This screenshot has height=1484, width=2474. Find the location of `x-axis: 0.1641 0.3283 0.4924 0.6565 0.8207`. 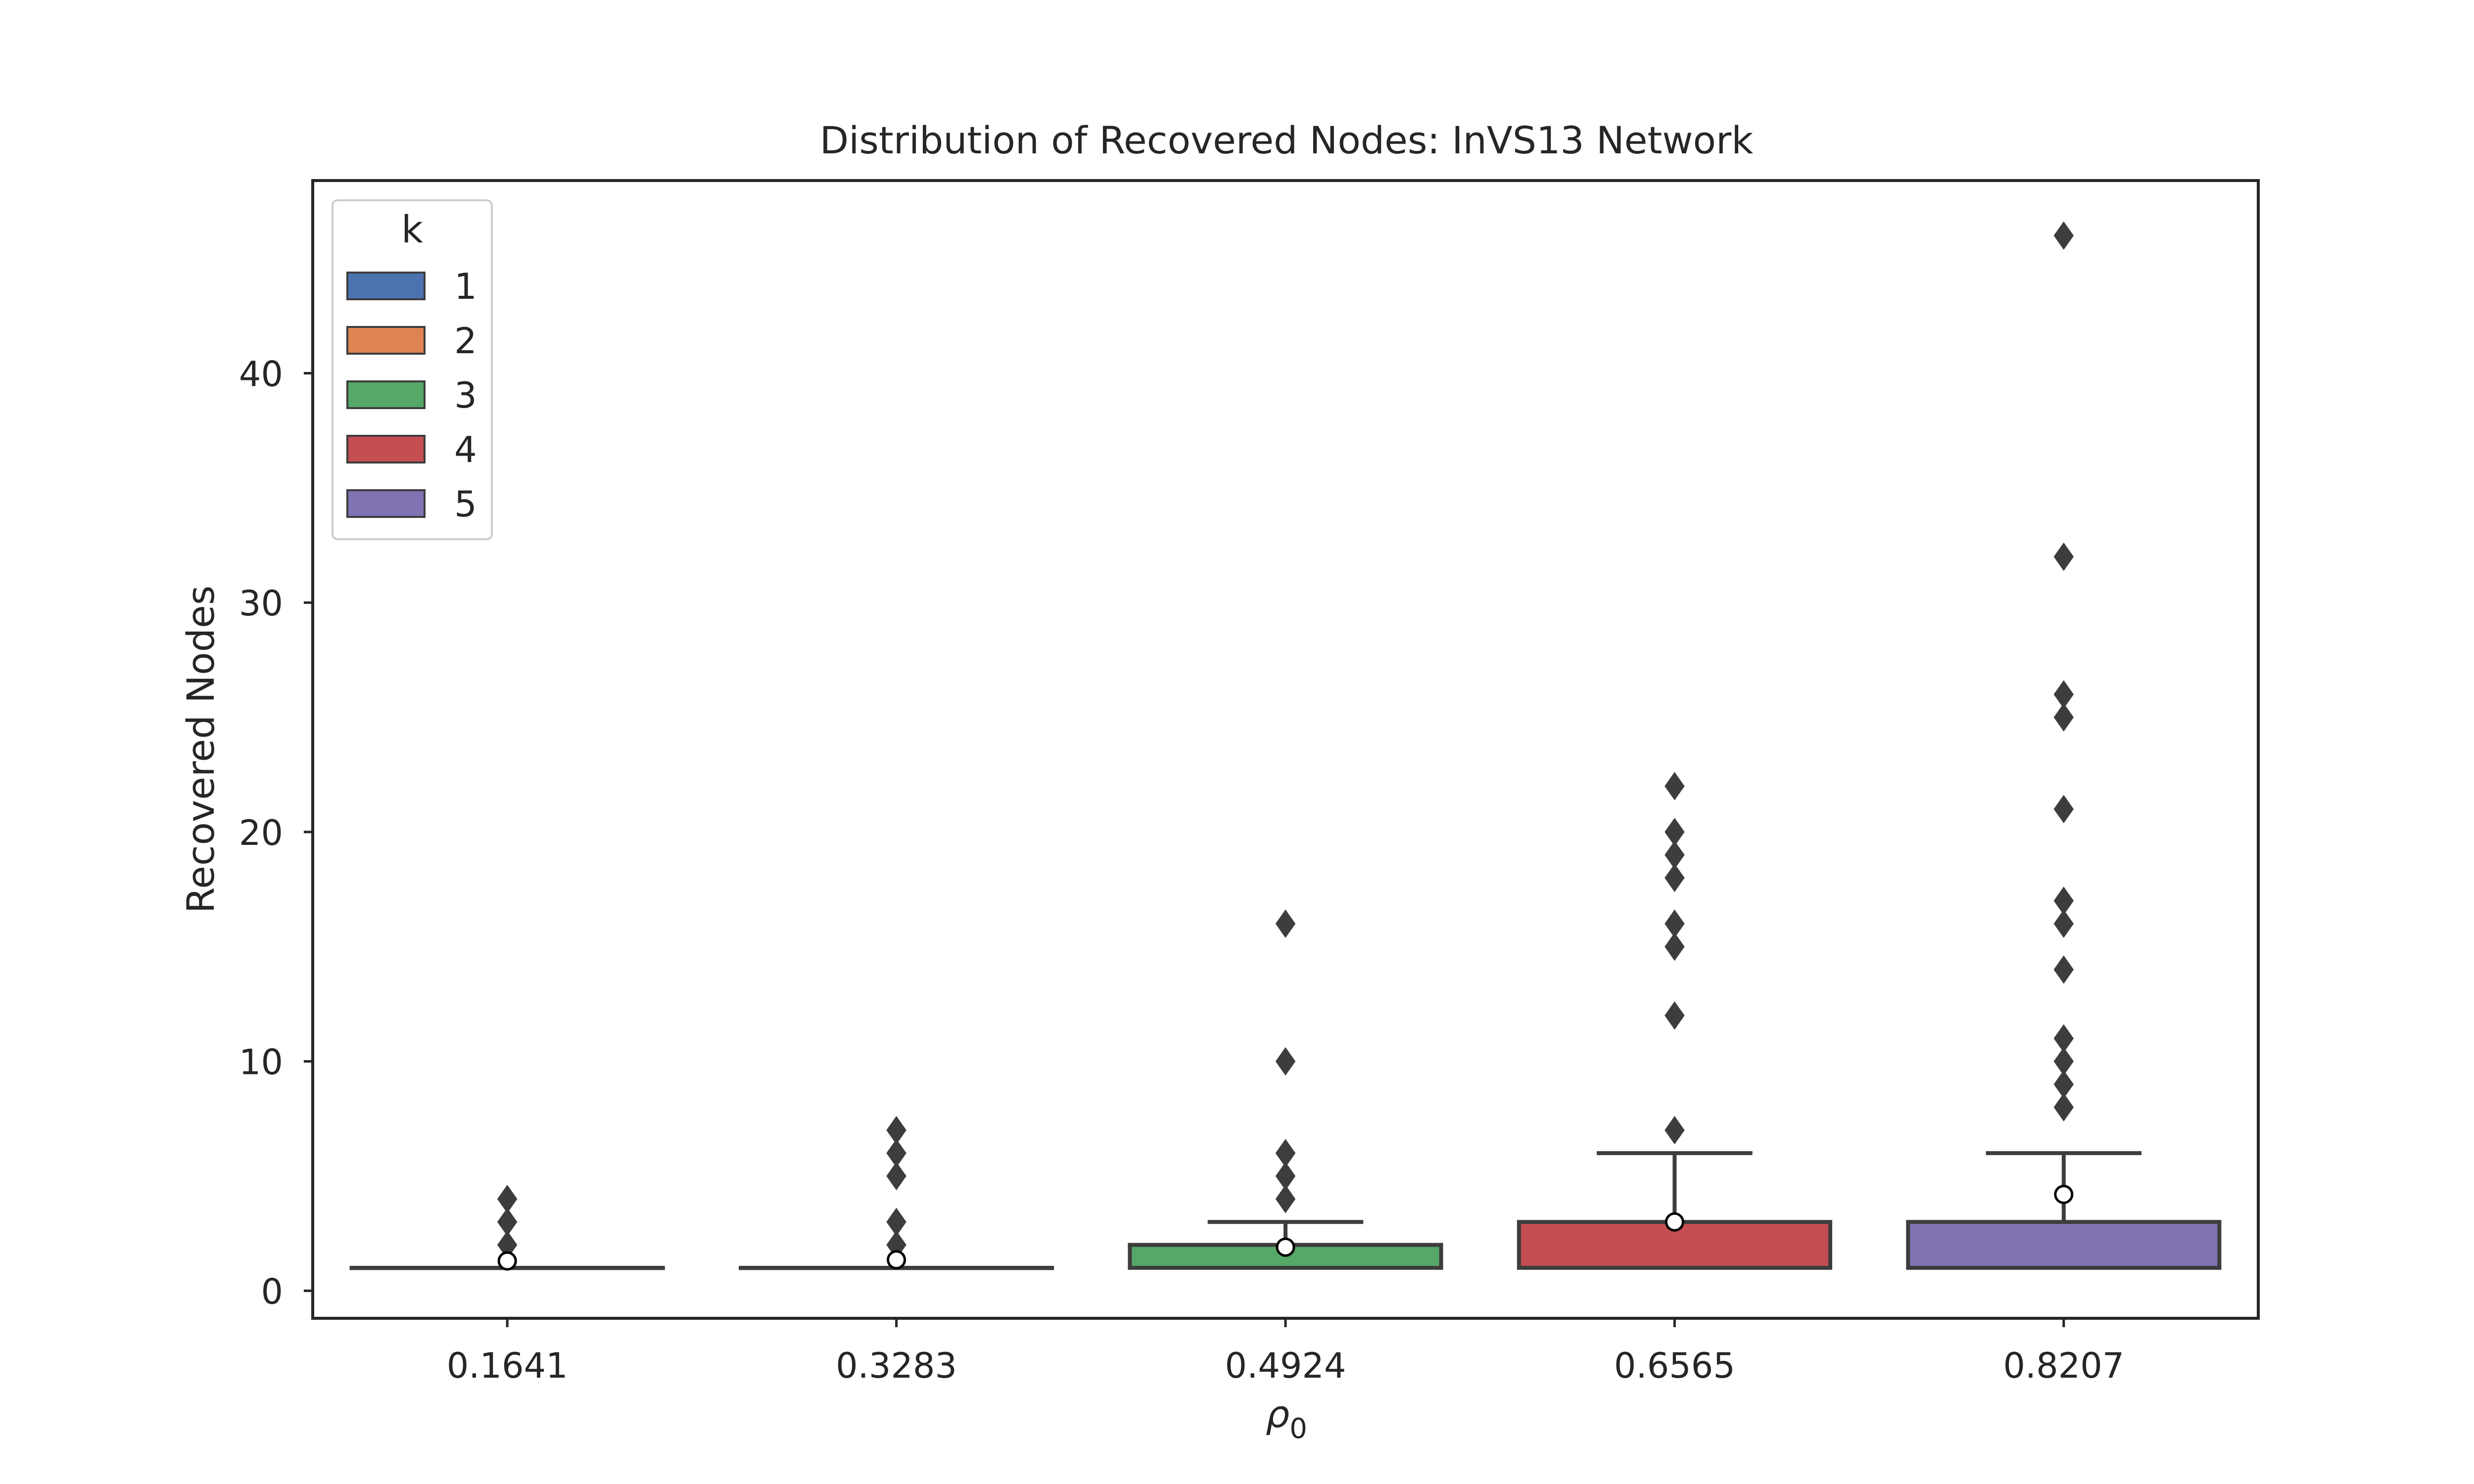

x-axis: 0.1641 0.3283 0.4924 0.6565 0.8207 is located at coordinates (1286, 1352).